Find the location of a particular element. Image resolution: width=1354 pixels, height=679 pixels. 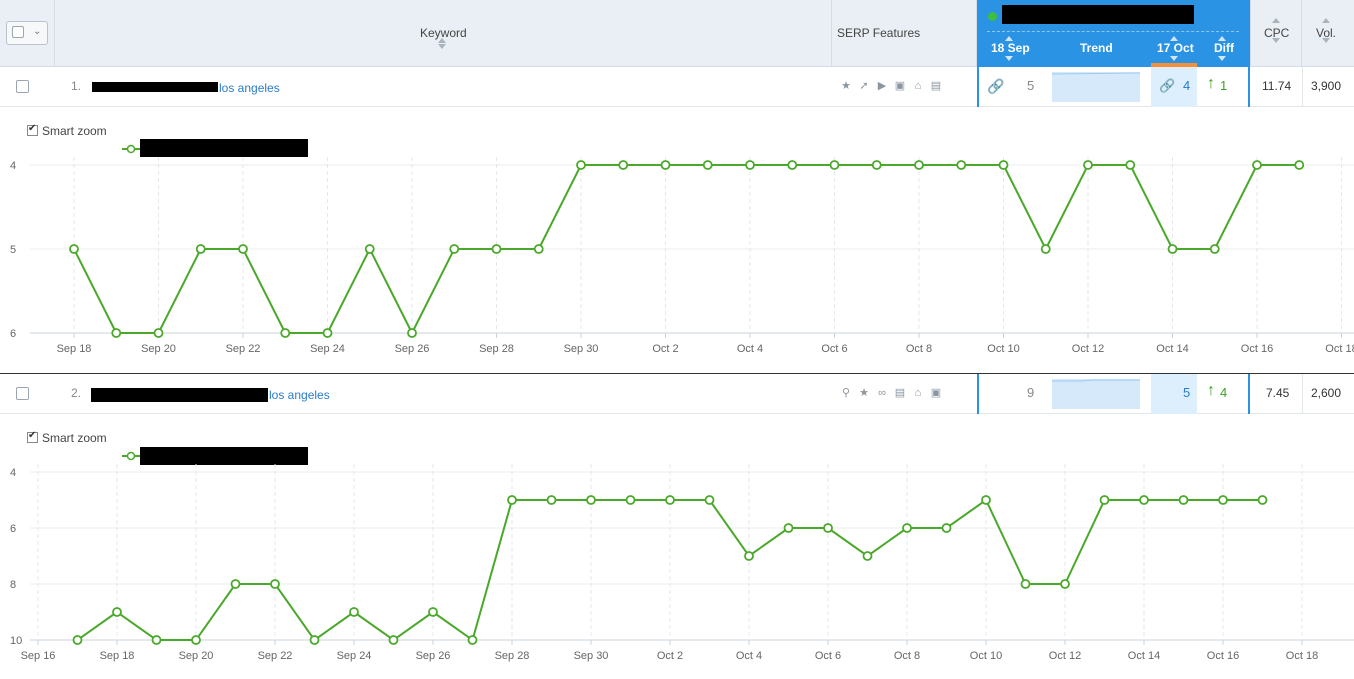

chevron-down-icon: ⌄ is located at coordinates (37, 31).